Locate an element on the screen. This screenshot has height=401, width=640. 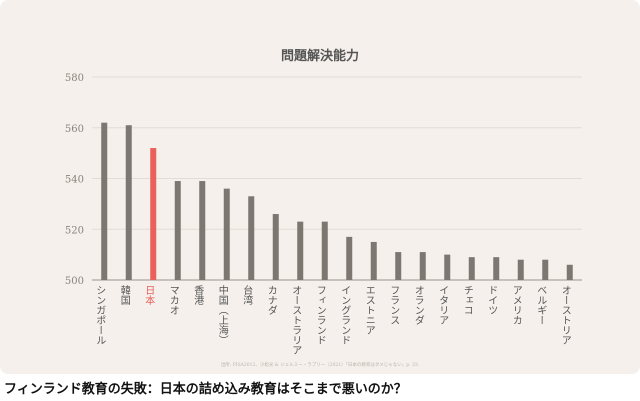
x-tick-label: オーストラリア is located at coordinates (295, 320).